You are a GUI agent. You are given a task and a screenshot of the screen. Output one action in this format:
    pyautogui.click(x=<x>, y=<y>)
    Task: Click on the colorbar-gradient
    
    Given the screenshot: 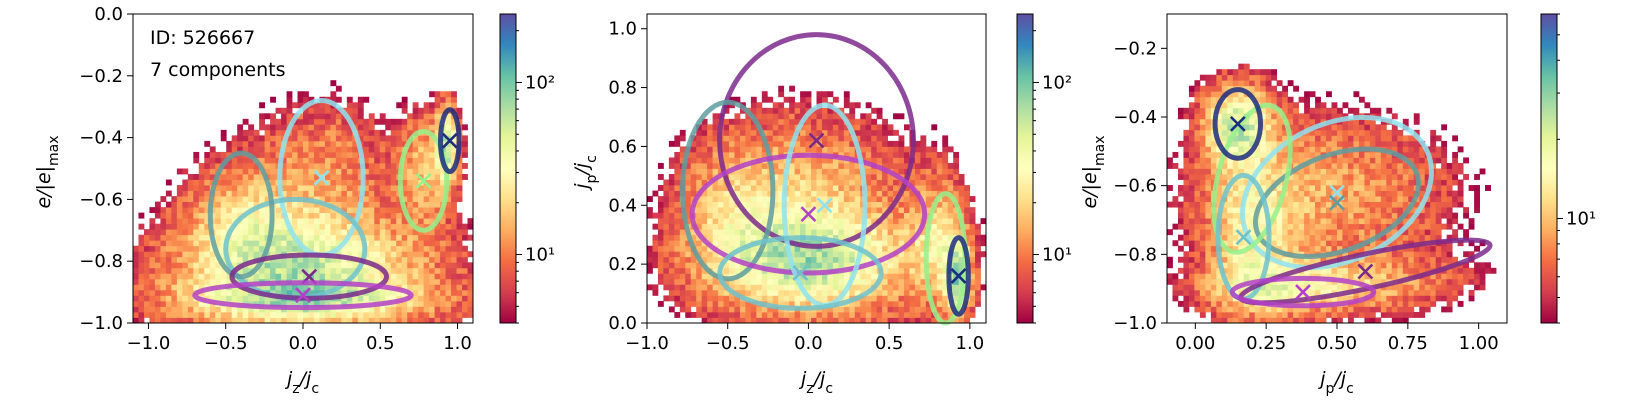 What is the action you would take?
    pyautogui.click(x=508, y=168)
    